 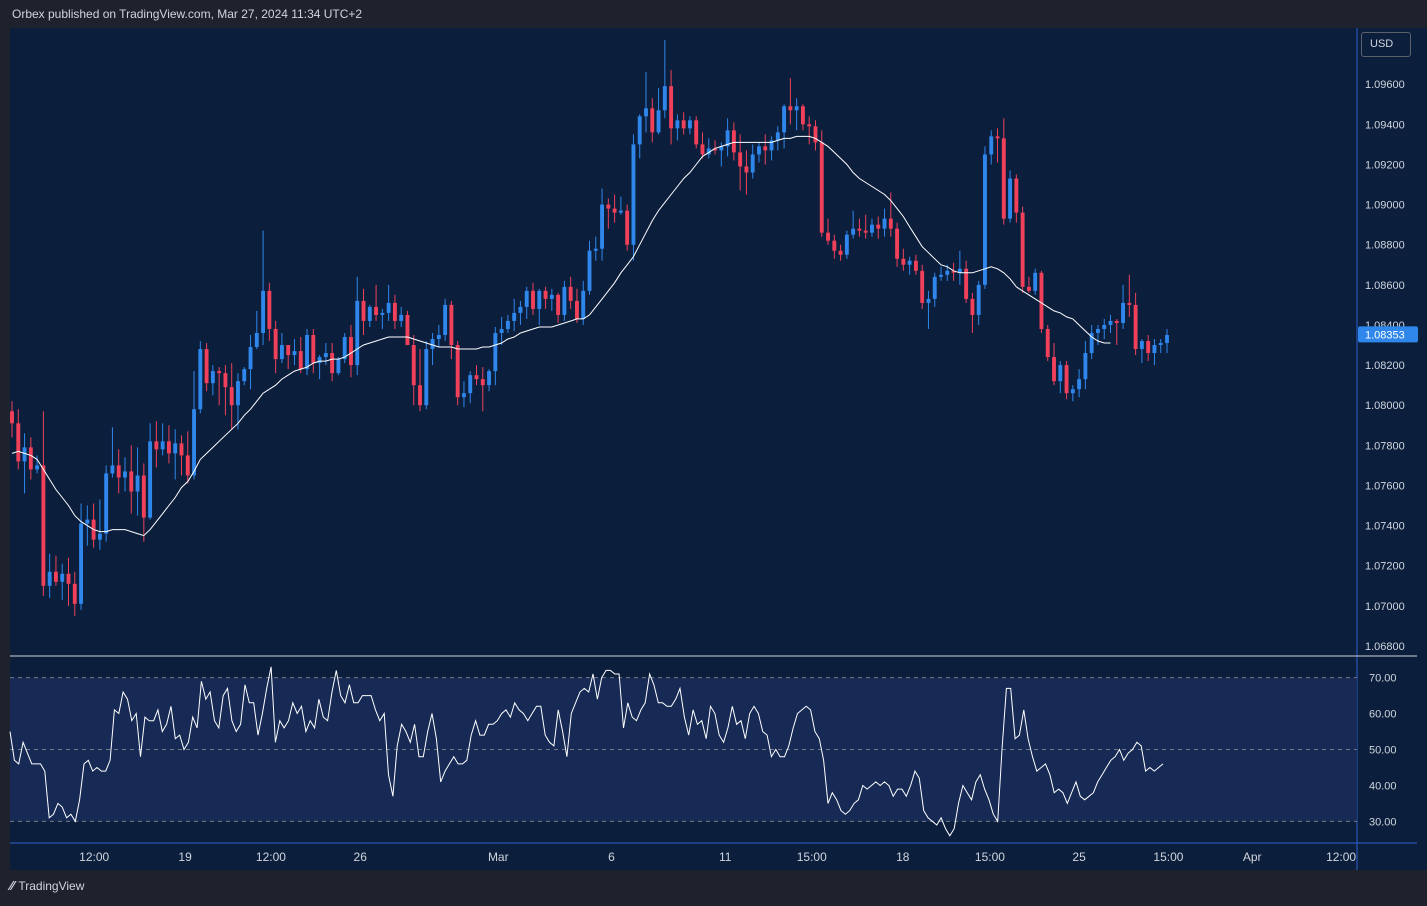 What do you see at coordinates (718, 856) in the screenshot?
I see `time-scale-background` at bounding box center [718, 856].